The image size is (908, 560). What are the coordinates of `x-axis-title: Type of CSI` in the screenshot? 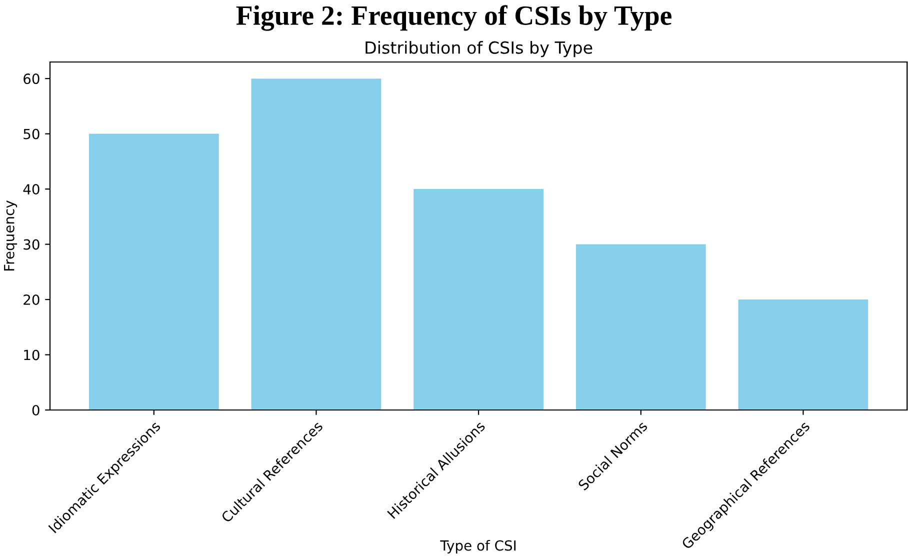 It's located at (478, 547).